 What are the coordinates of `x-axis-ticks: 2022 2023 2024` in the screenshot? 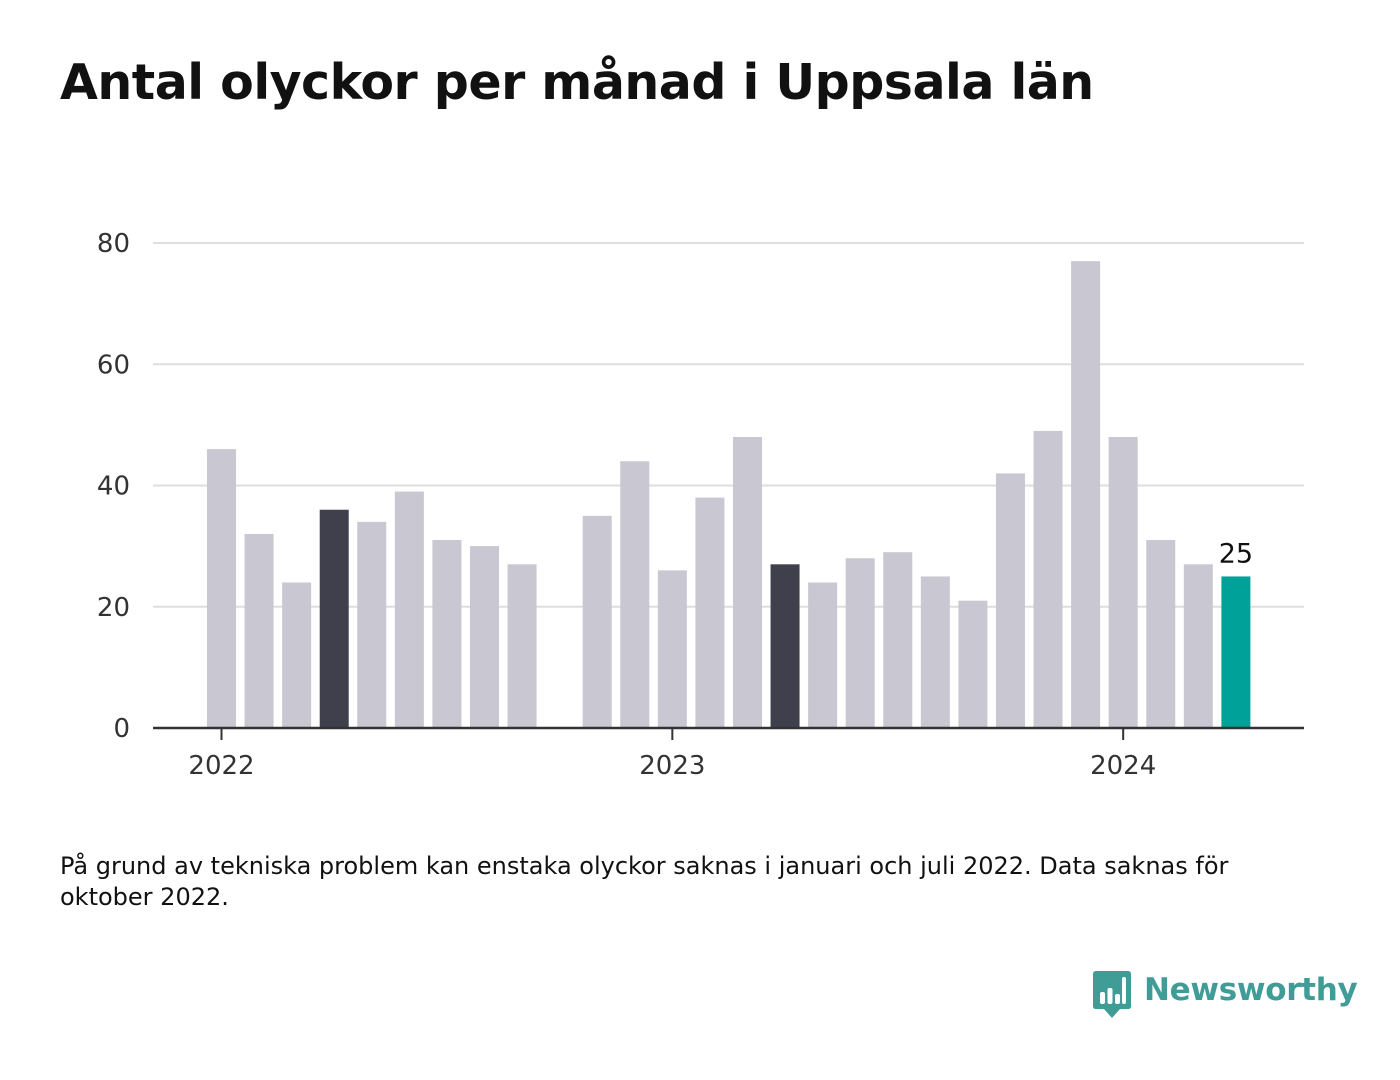 It's located at (672, 754).